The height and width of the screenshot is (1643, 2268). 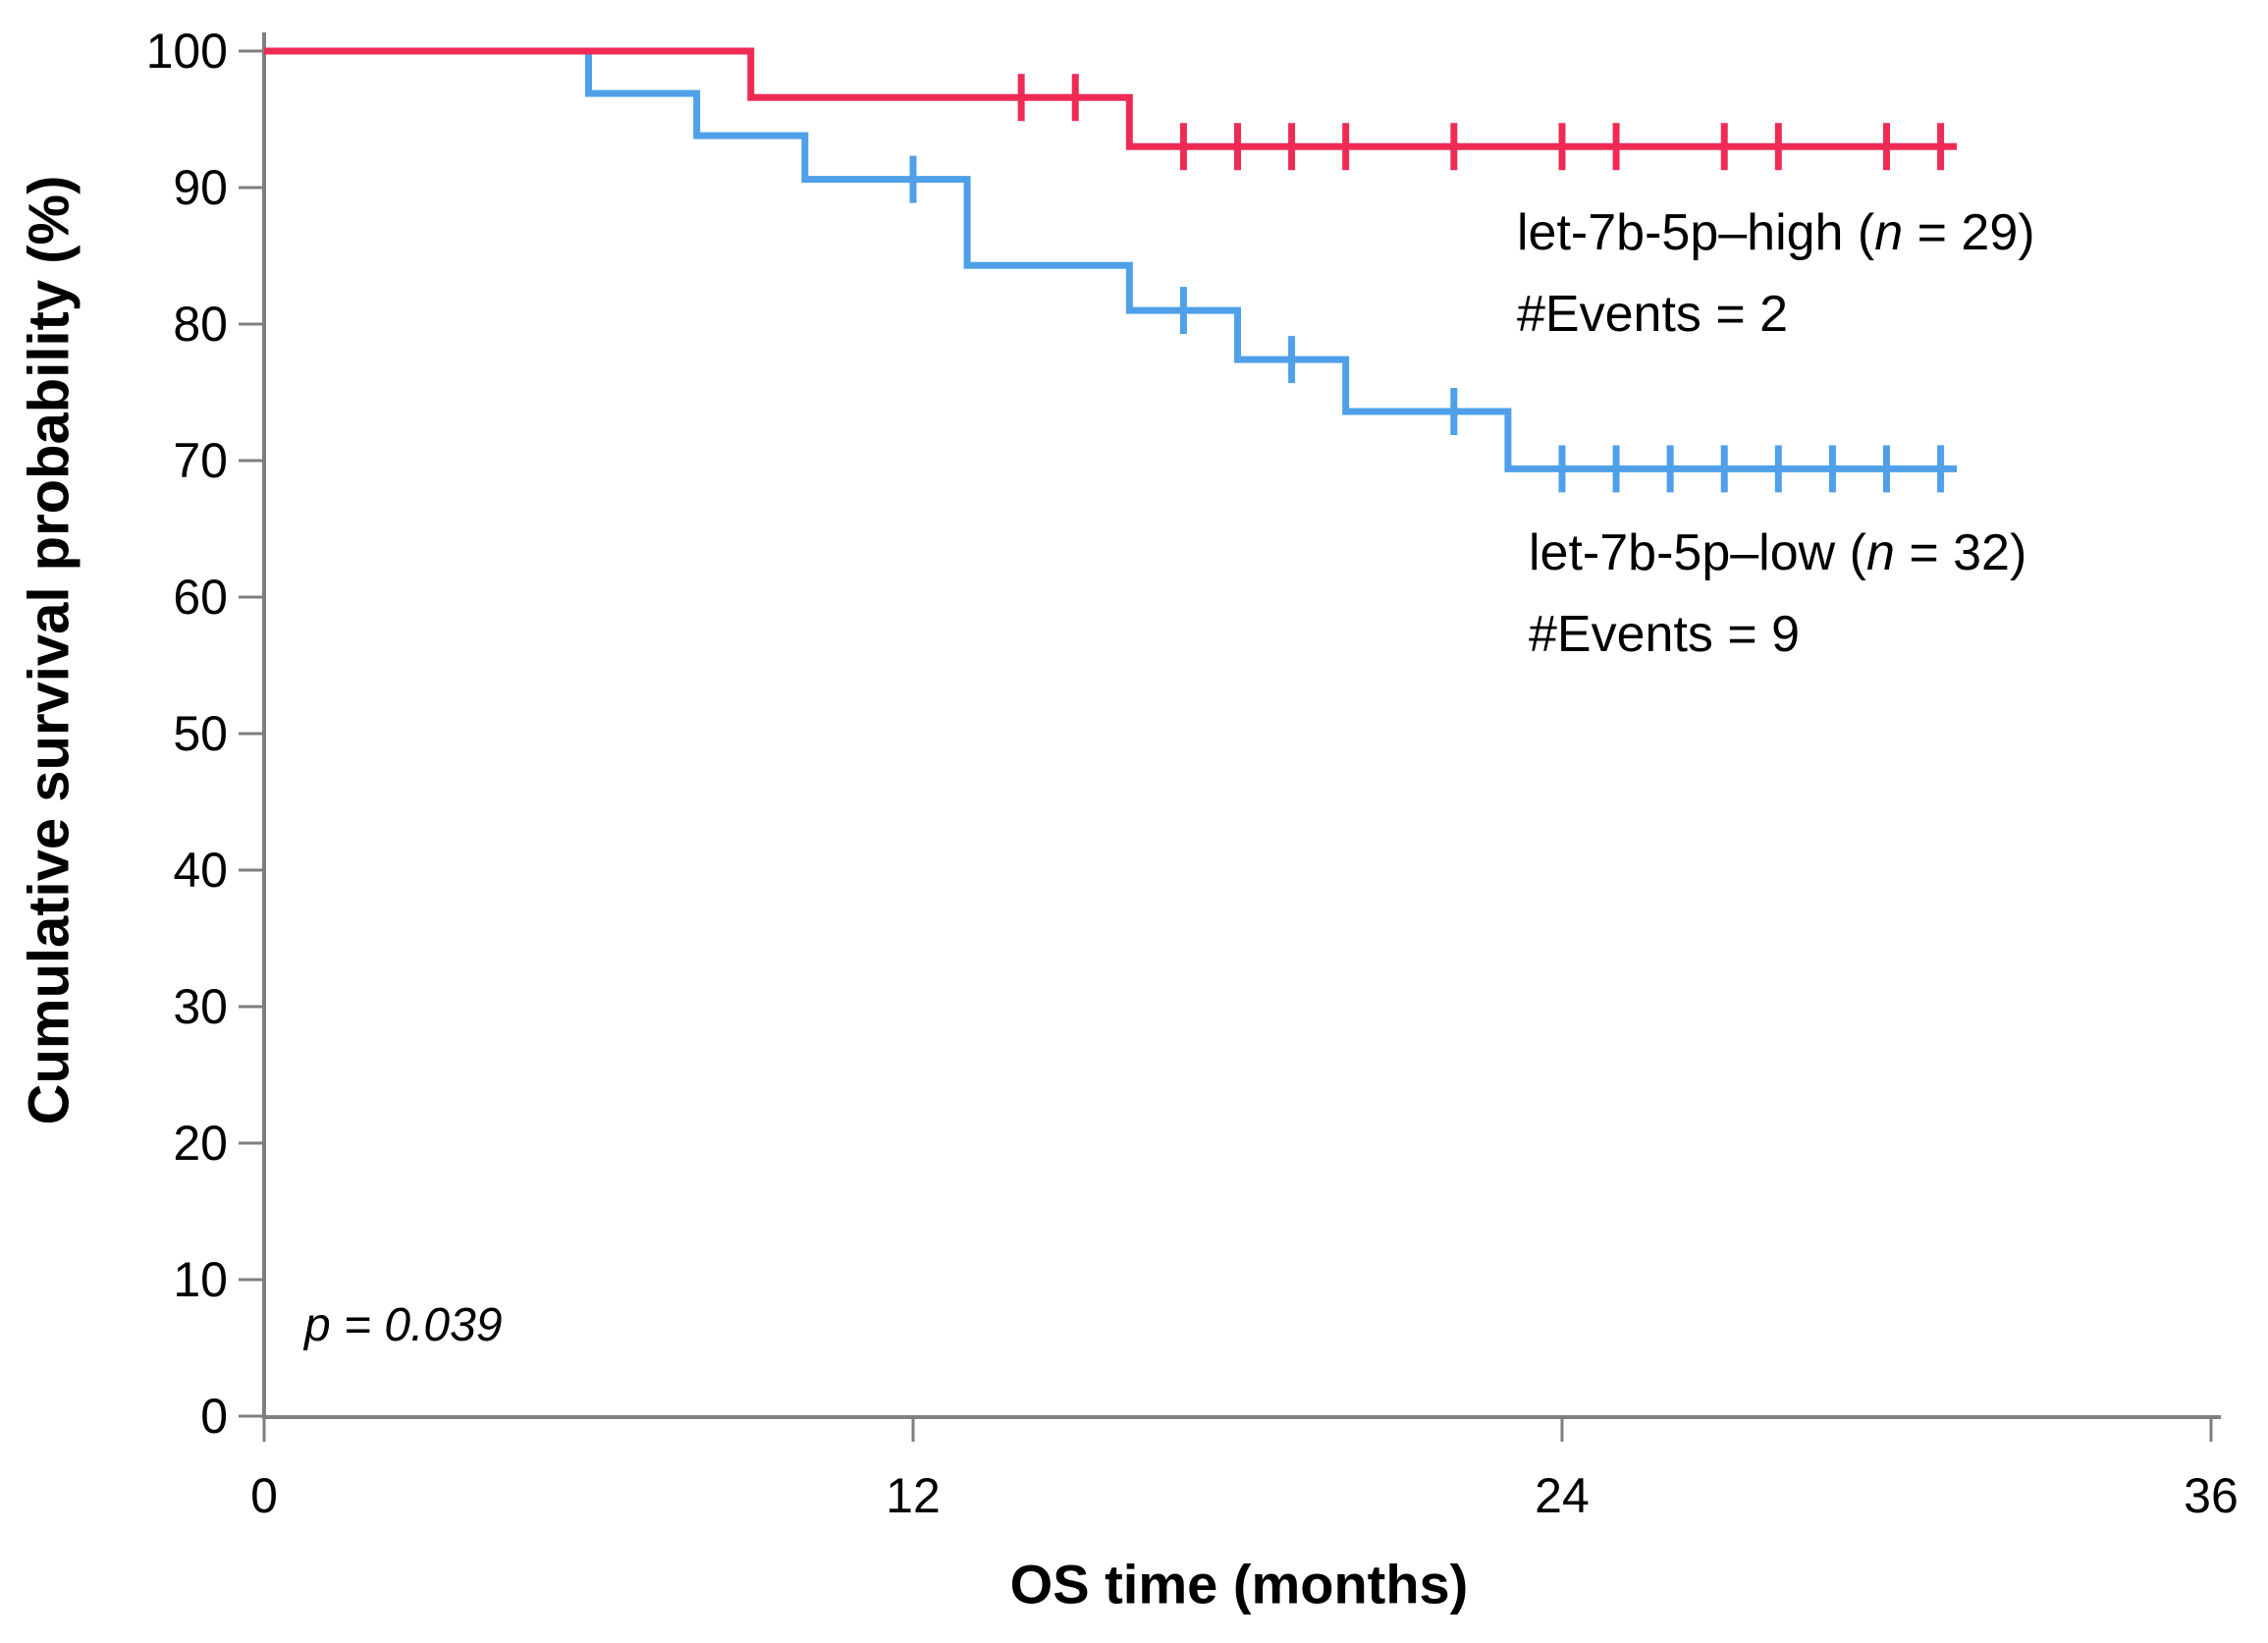 What do you see at coordinates (201, 734) in the screenshot?
I see `y-tick-label: 50` at bounding box center [201, 734].